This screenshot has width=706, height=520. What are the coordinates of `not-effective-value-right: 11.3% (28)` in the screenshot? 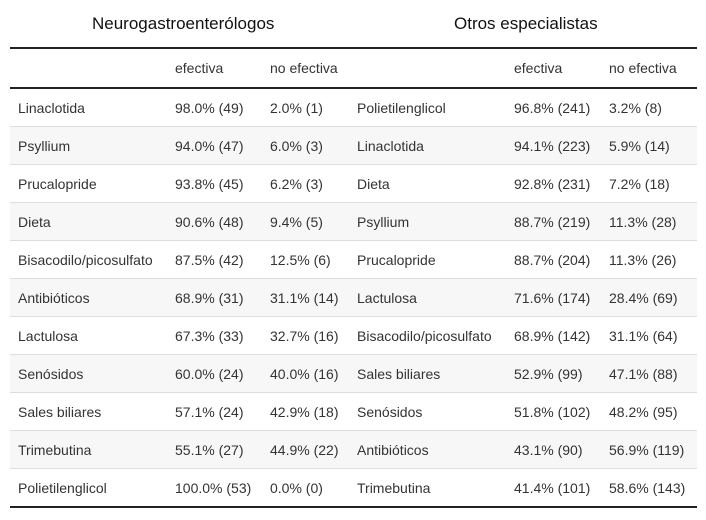 It's located at (649, 221).